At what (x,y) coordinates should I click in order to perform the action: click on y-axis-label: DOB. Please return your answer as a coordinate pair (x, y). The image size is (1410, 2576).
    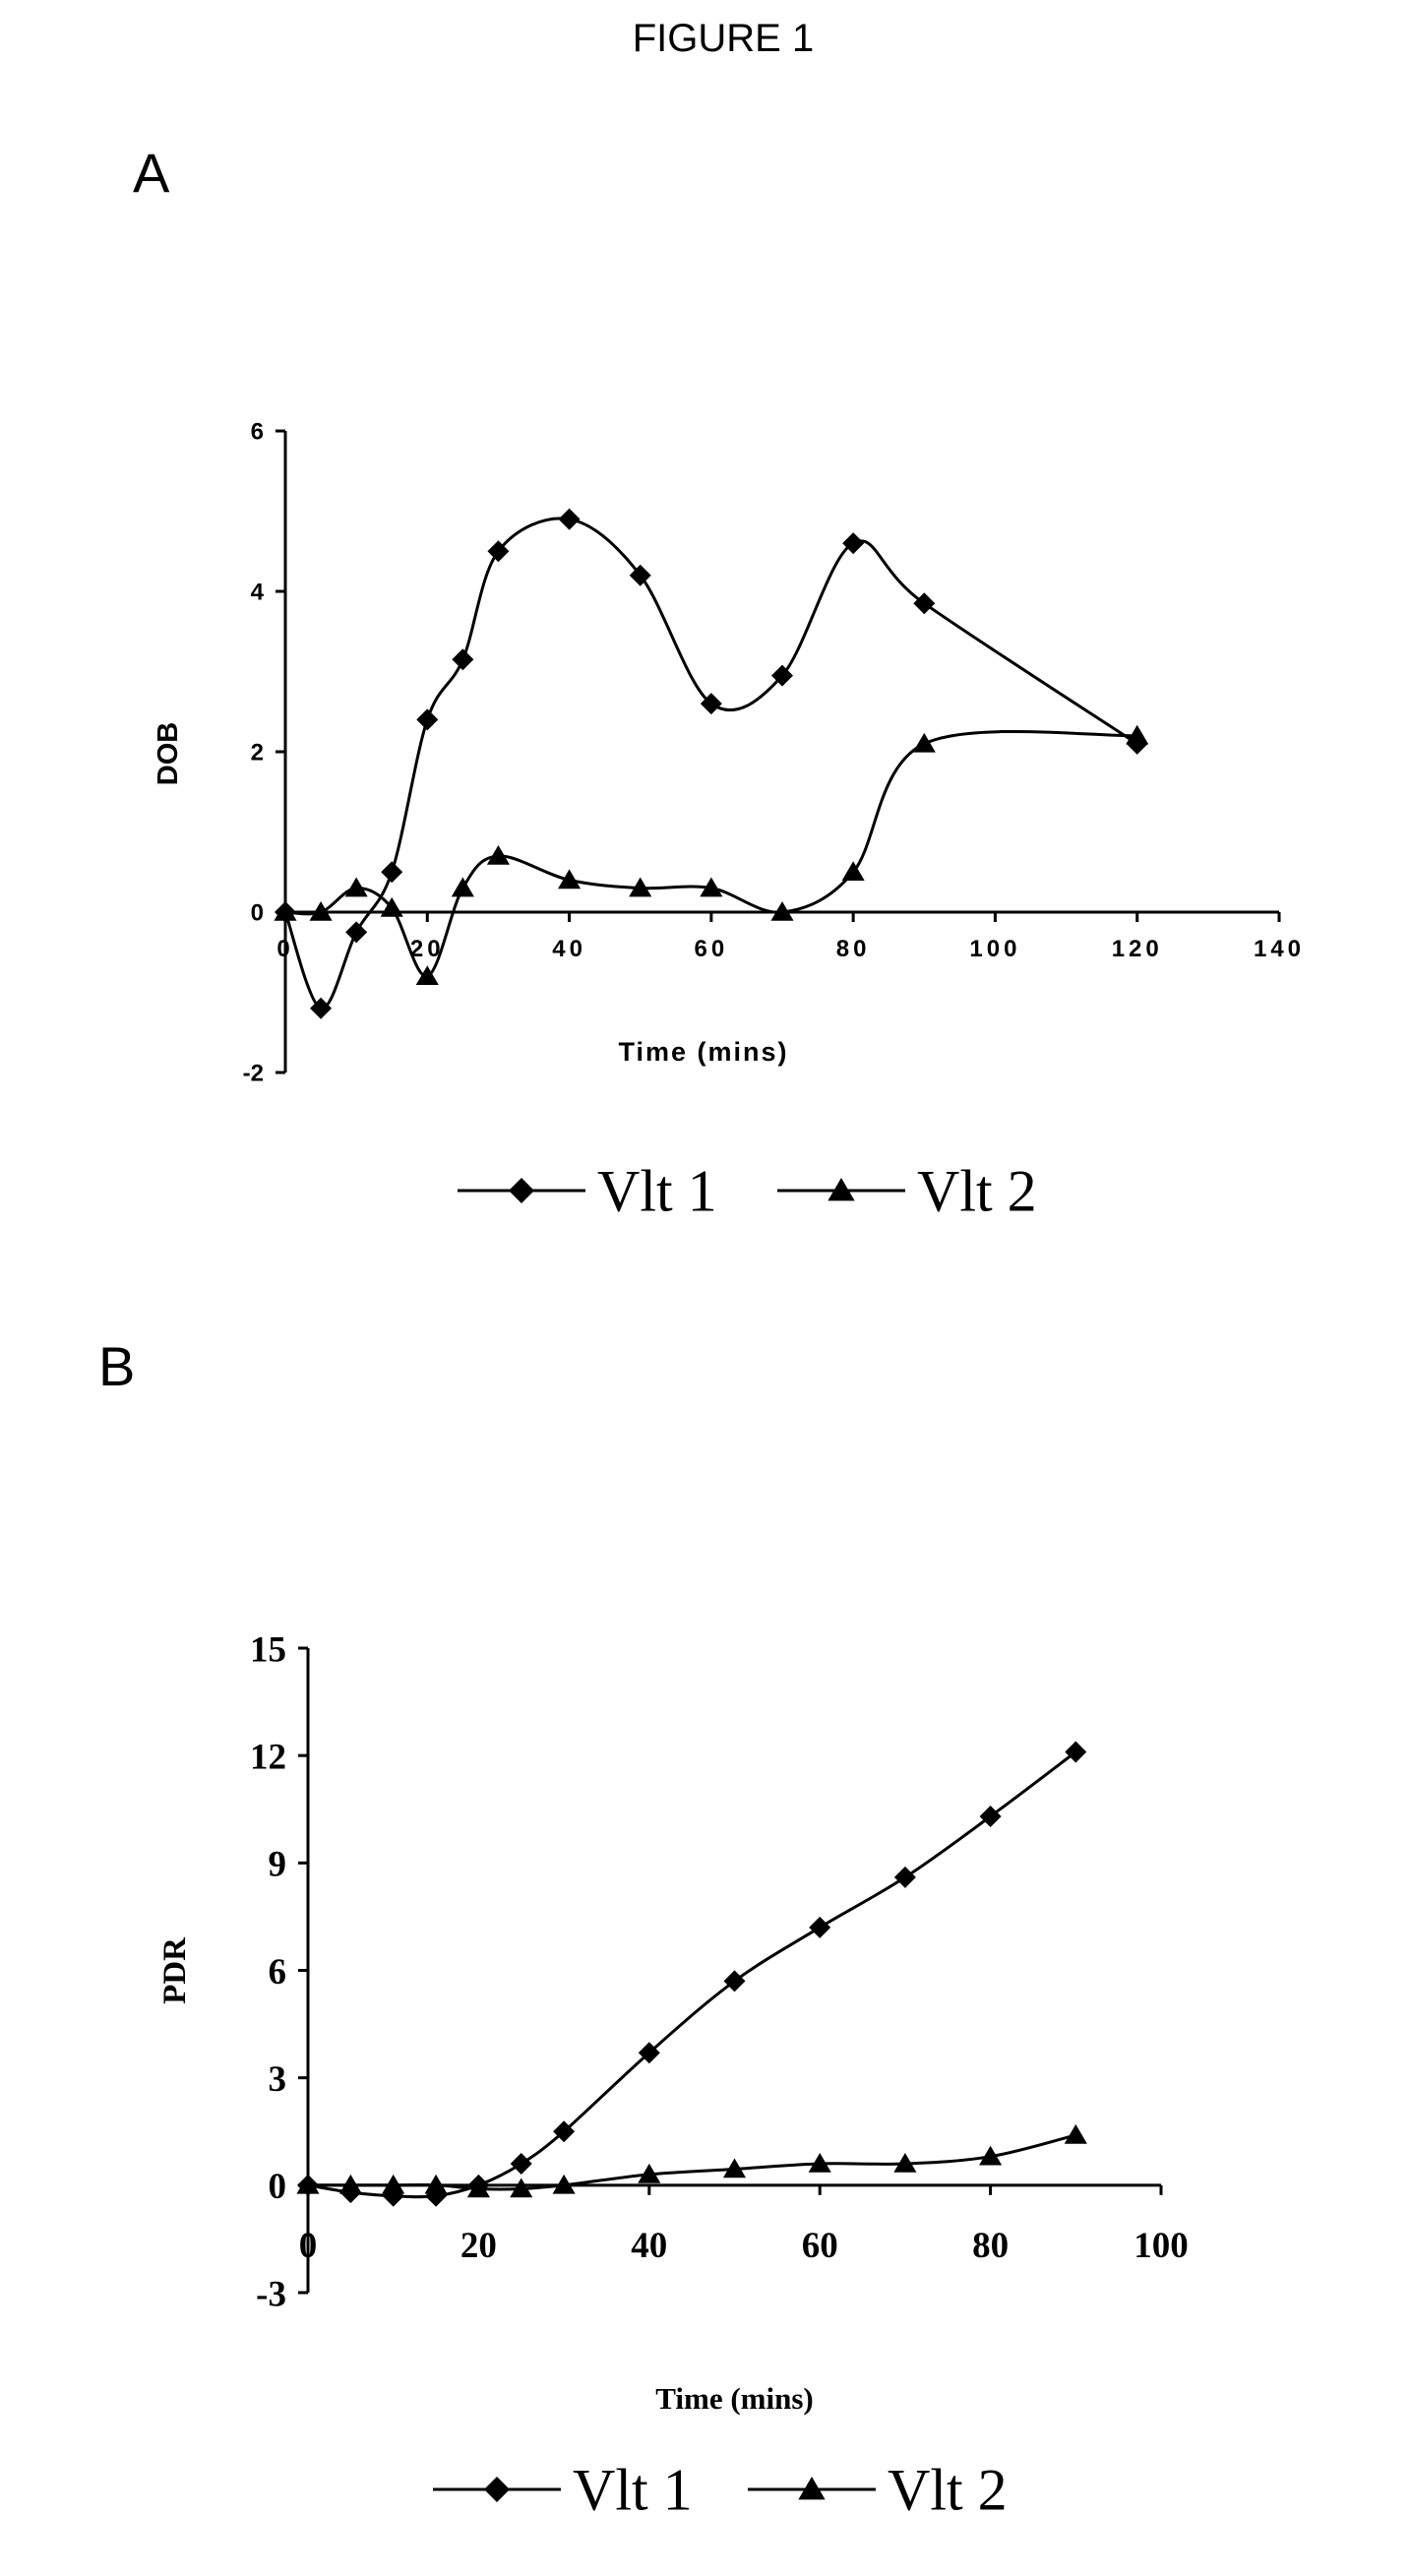
    Looking at the image, I should click on (168, 753).